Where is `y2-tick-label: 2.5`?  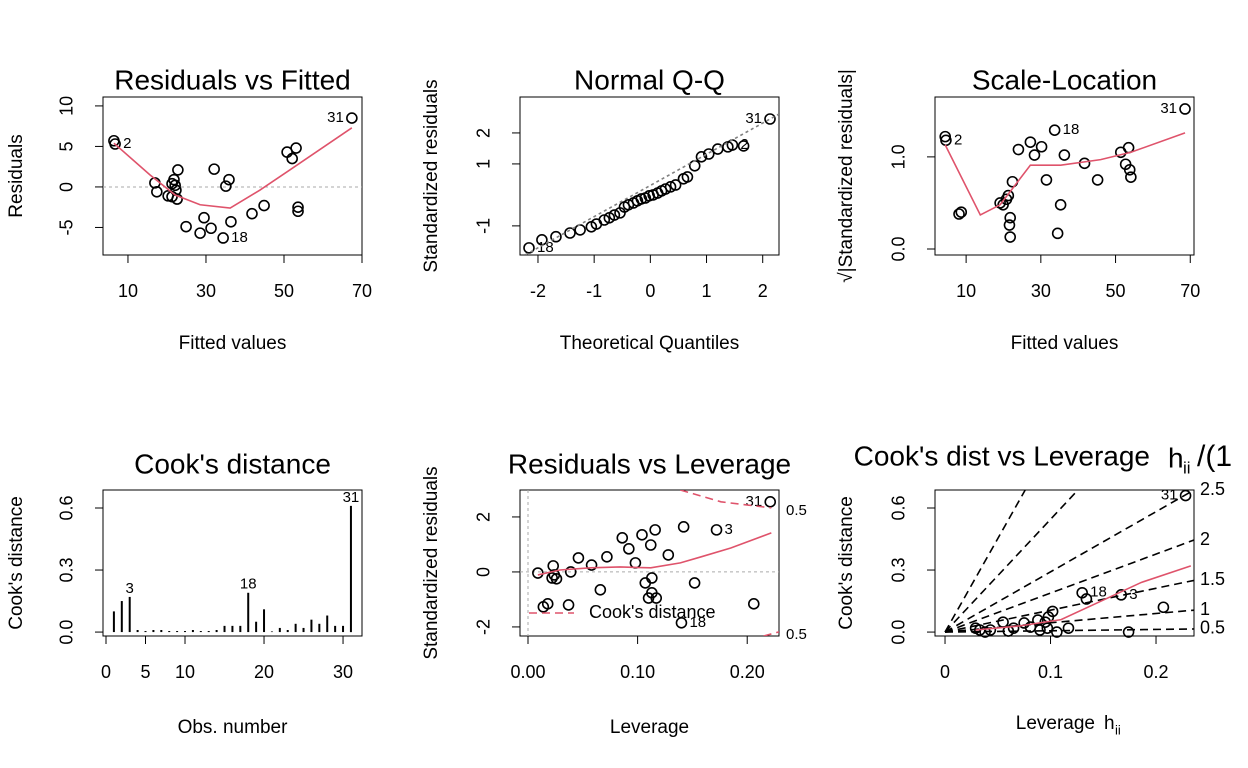 y2-tick-label: 2.5 is located at coordinates (1212, 489).